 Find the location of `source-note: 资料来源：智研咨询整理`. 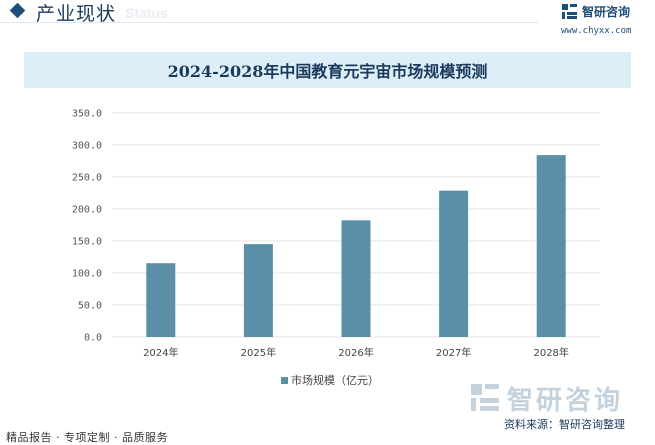

source-note: 资料来源：智研咨询整理 is located at coordinates (564, 424).